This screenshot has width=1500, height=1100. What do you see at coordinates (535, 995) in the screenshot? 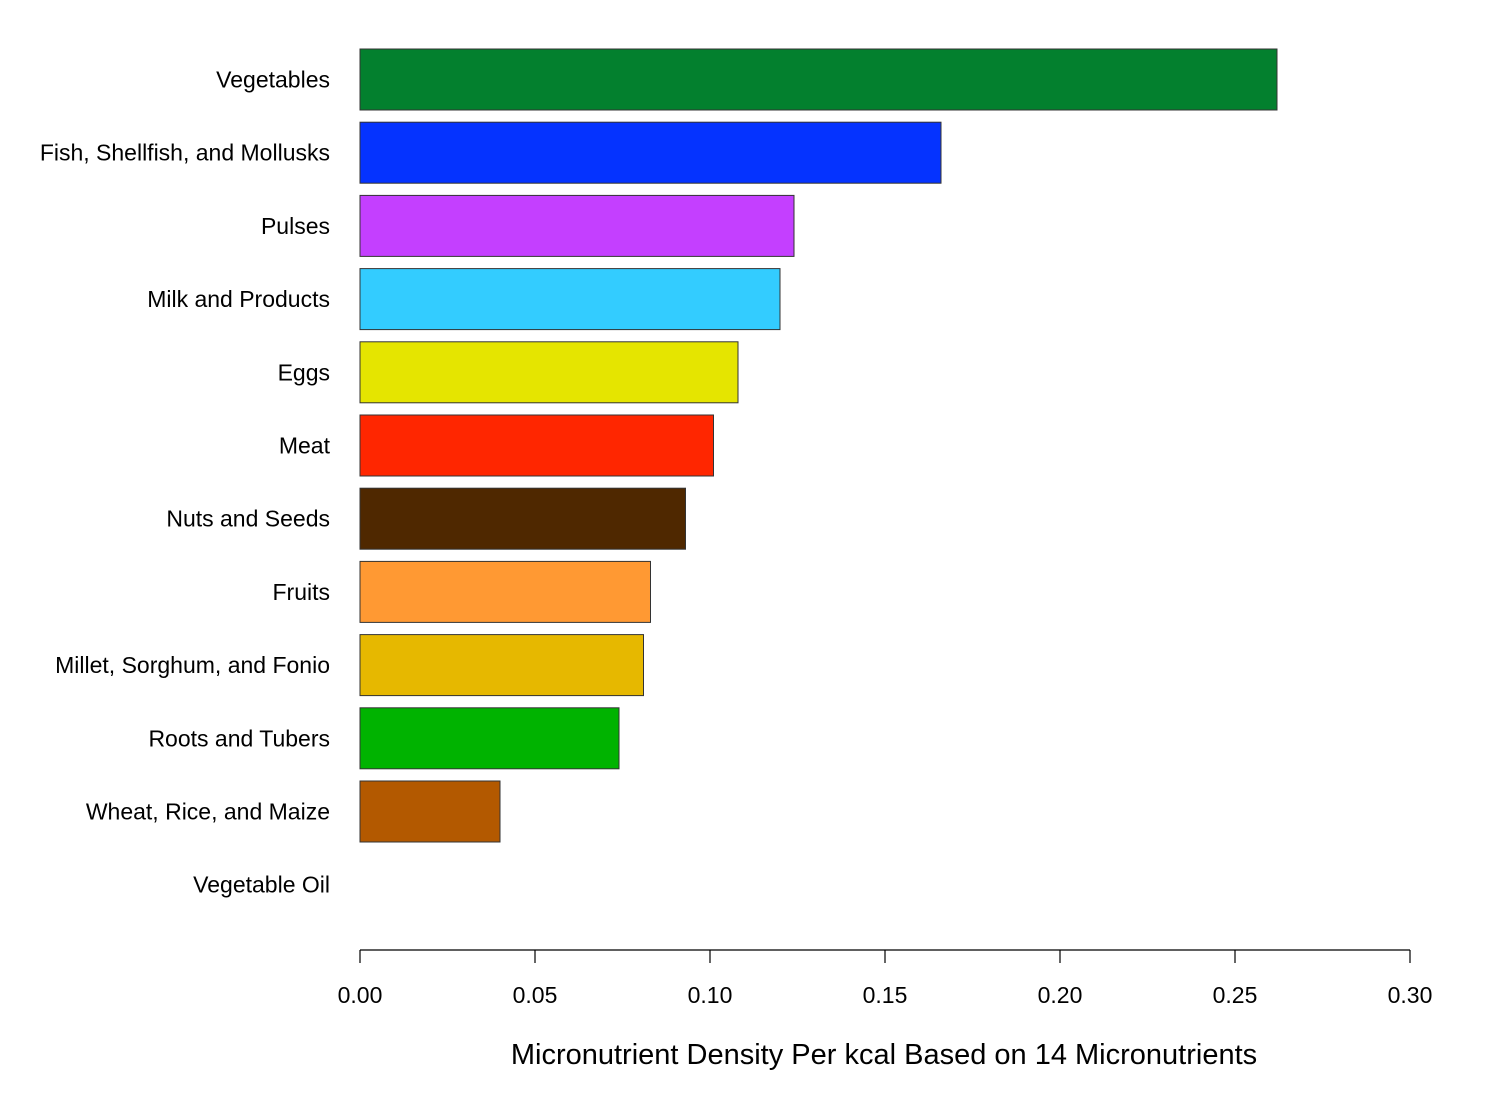
I see `x-tick-label: 0.05` at bounding box center [535, 995].